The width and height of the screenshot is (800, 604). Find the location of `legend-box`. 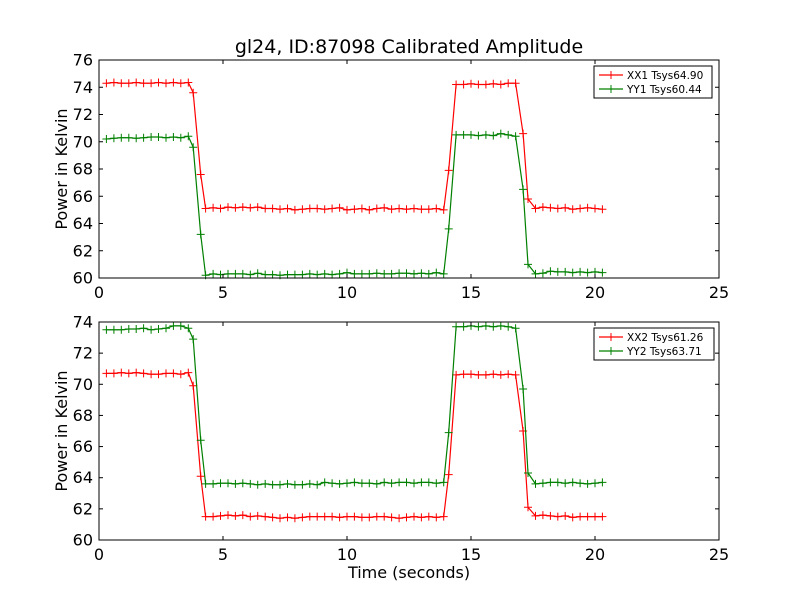

legend-box is located at coordinates (653, 82).